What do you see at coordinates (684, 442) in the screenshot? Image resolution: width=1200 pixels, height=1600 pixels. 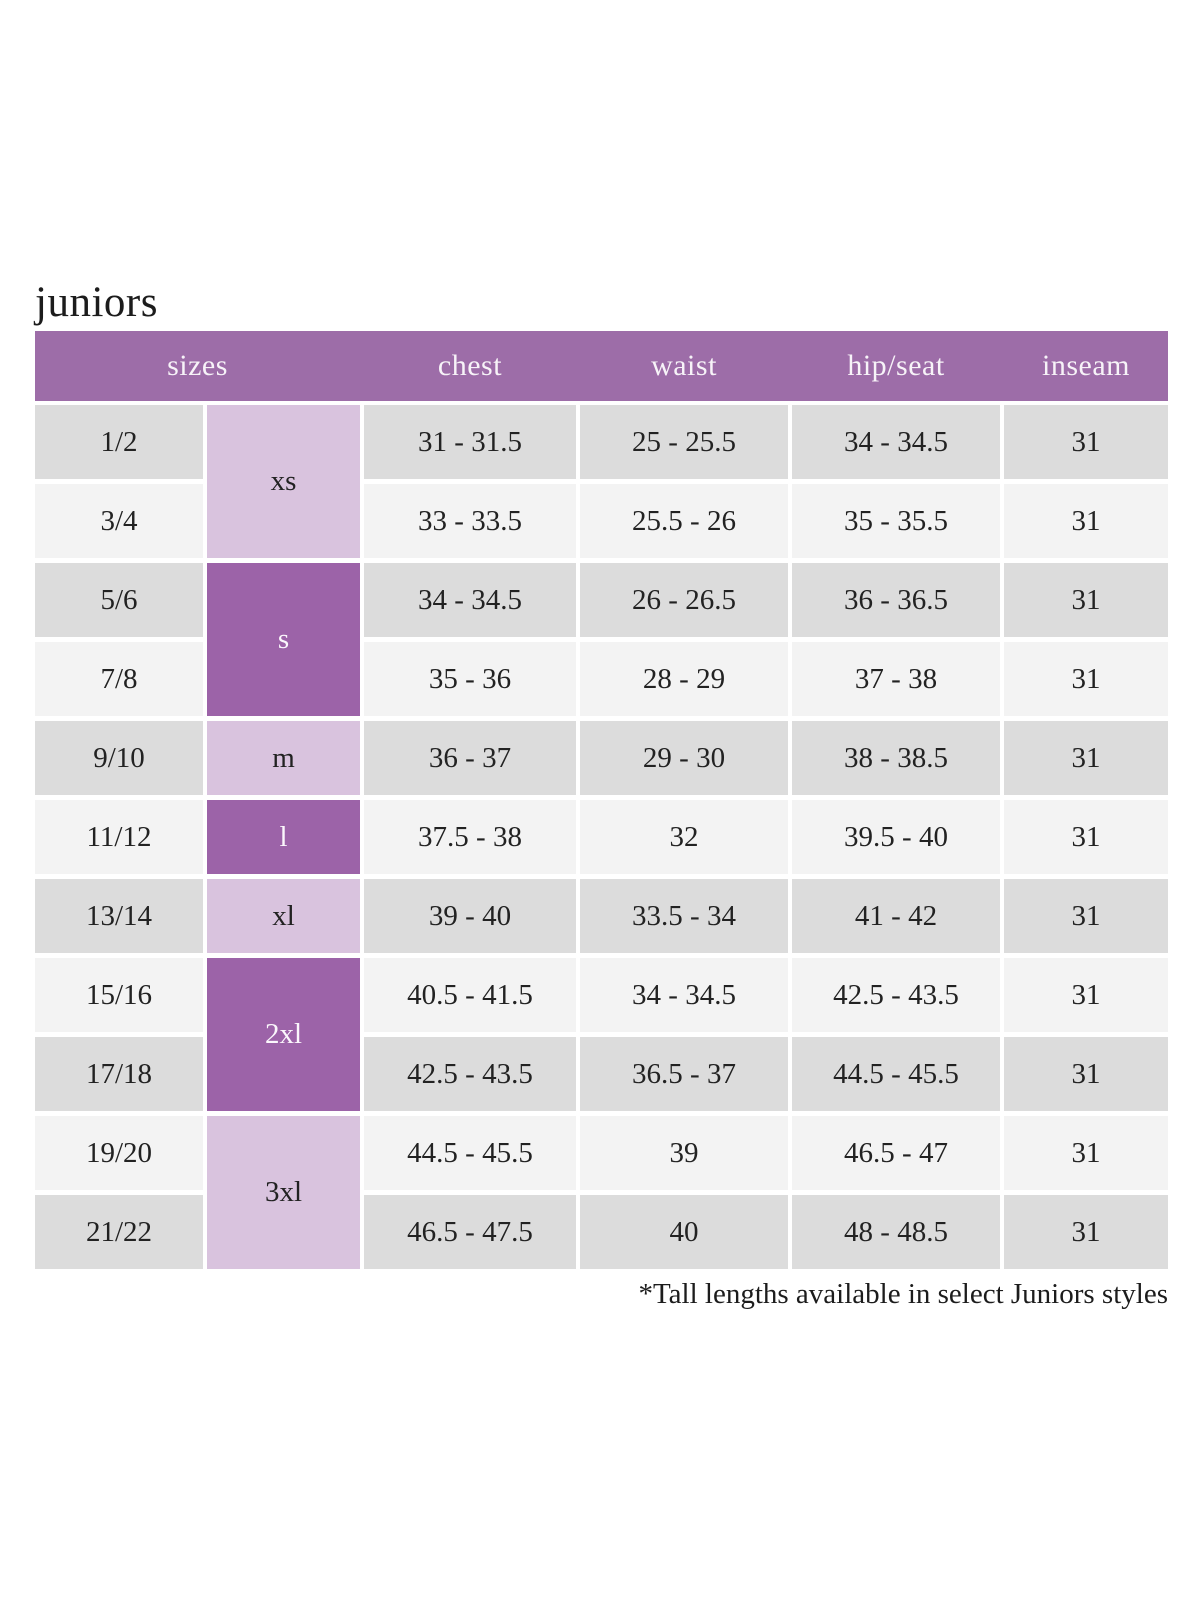 I see `waist-cell: 25 - 25.5` at bounding box center [684, 442].